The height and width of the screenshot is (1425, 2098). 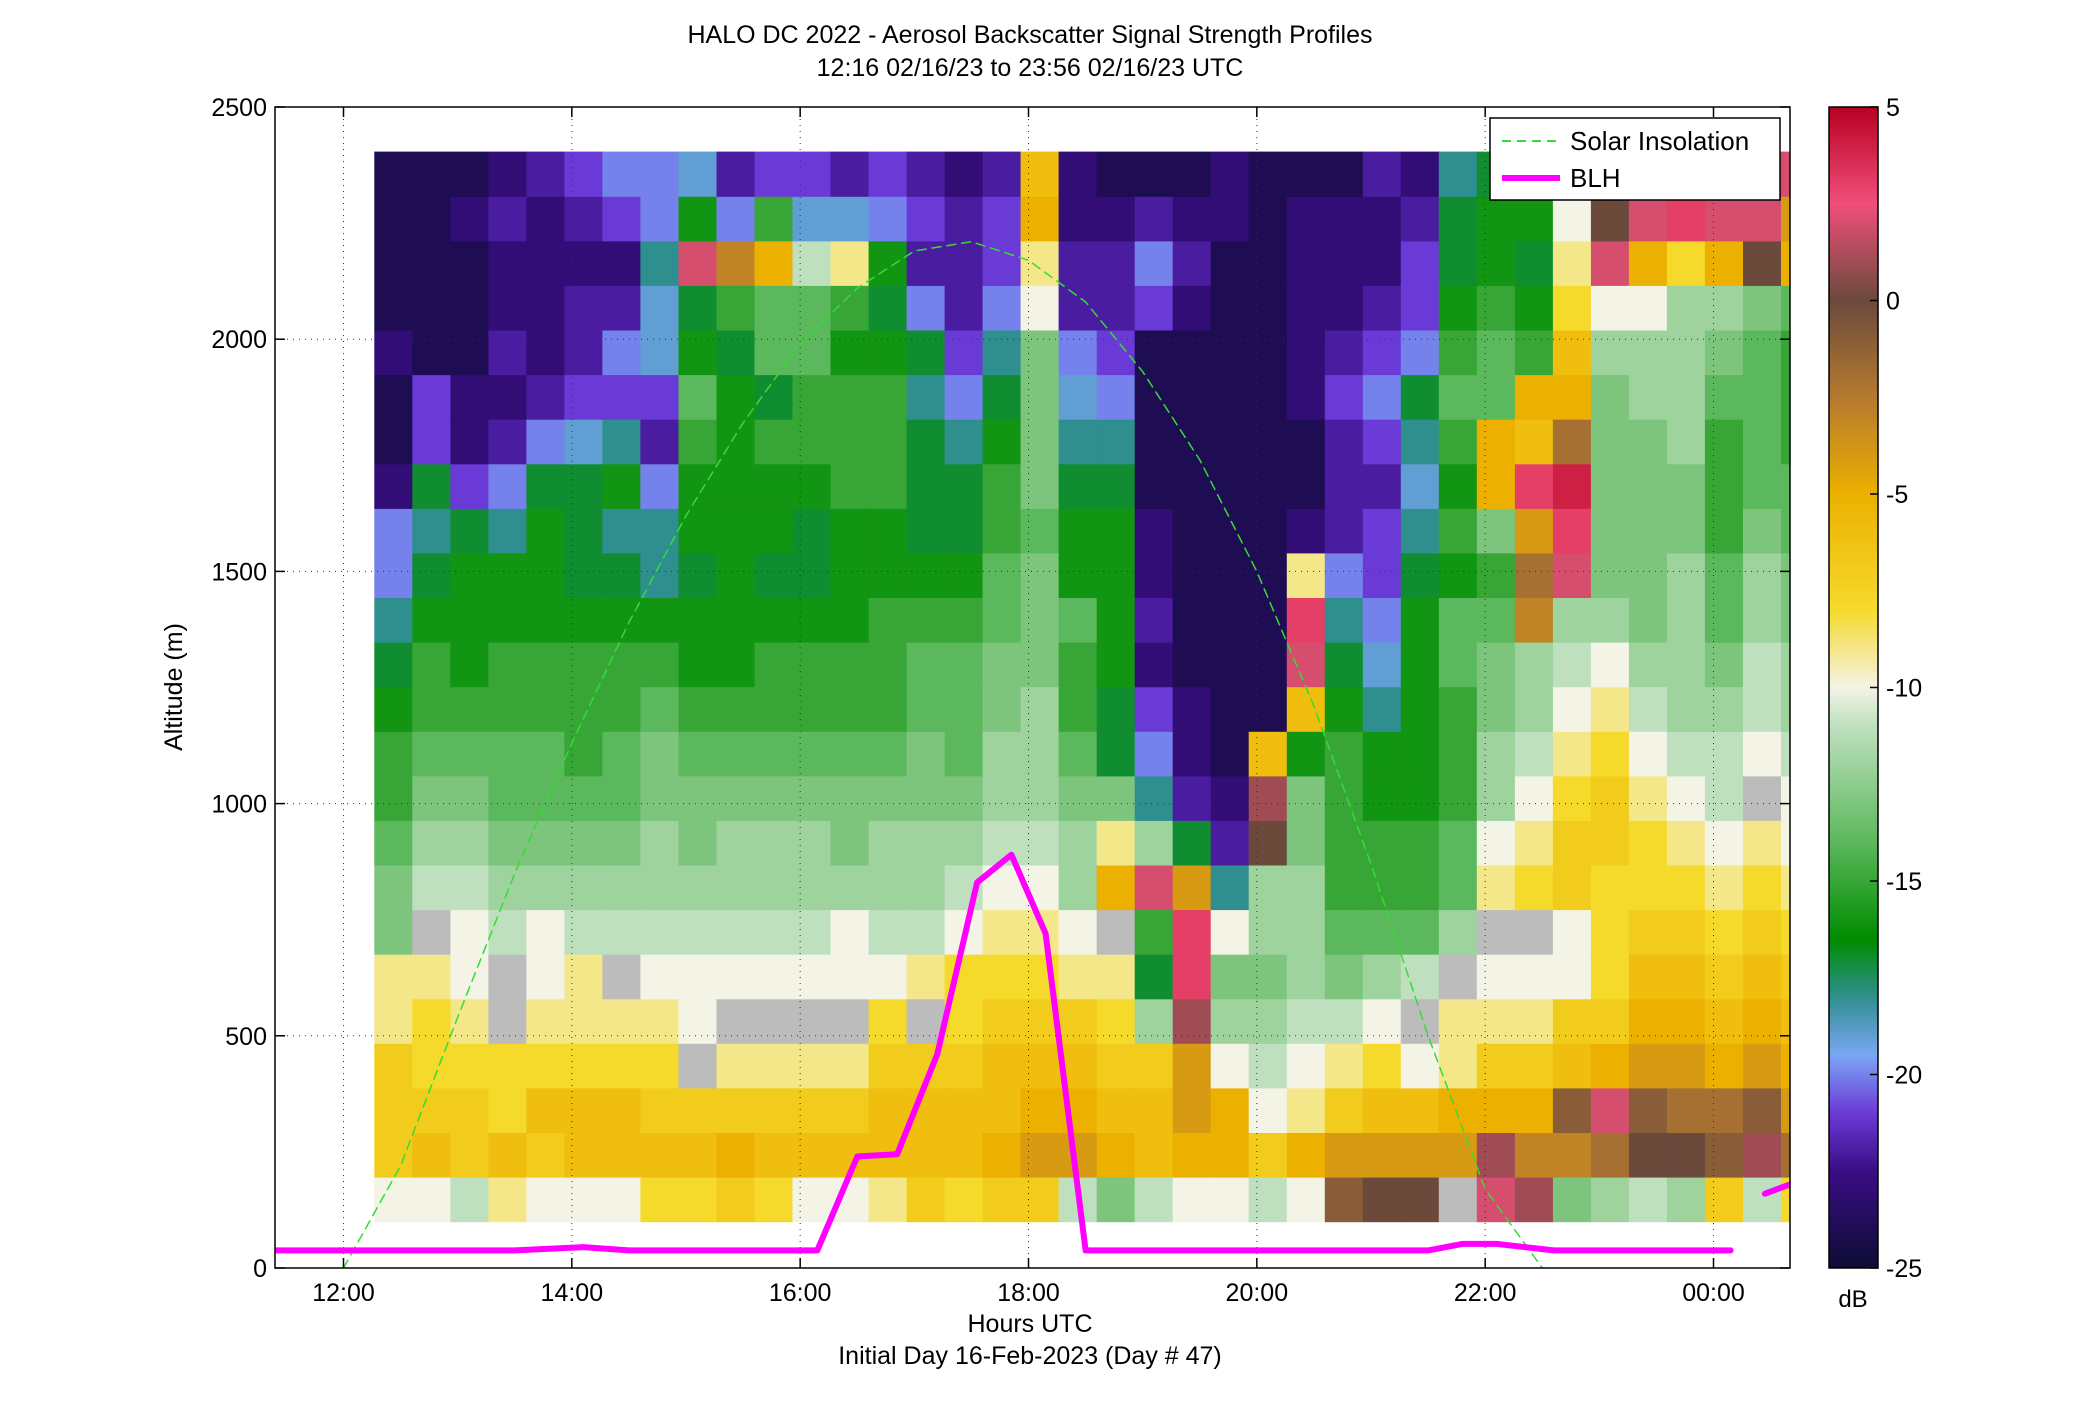 I want to click on y-tick-label: 2500, so click(x=239, y=108).